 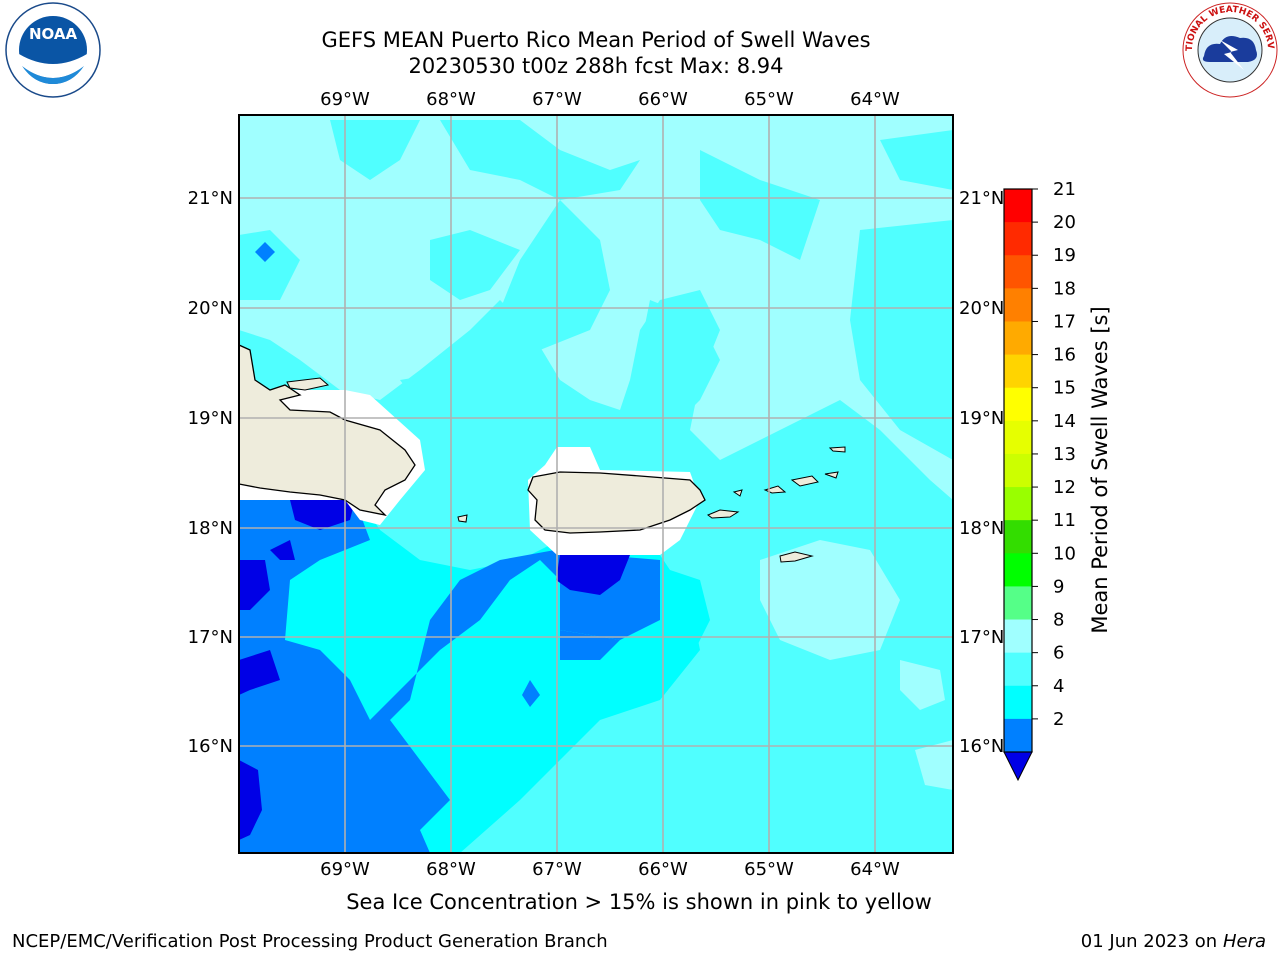 I want to click on land-hispaniola, so click(x=327, y=430).